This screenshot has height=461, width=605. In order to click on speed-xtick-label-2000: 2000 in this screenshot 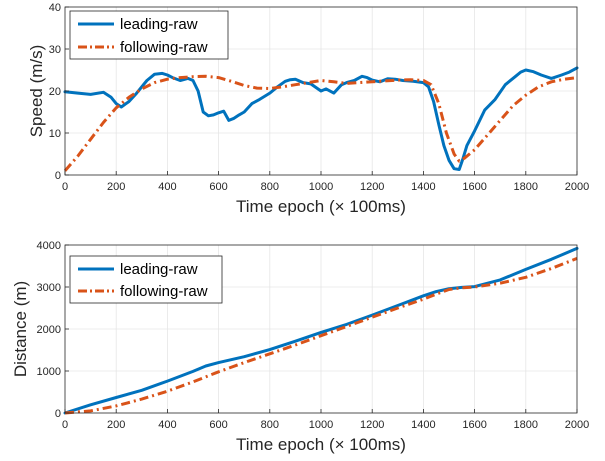, I will do `click(577, 187)`.